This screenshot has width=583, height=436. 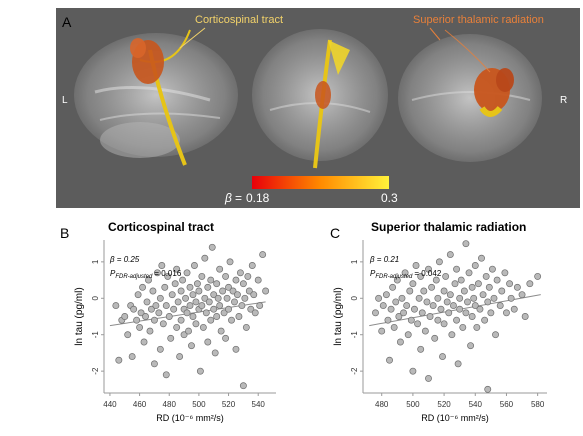 I want to click on panel-c-y-tick-label: 1, so click(x=354, y=261).